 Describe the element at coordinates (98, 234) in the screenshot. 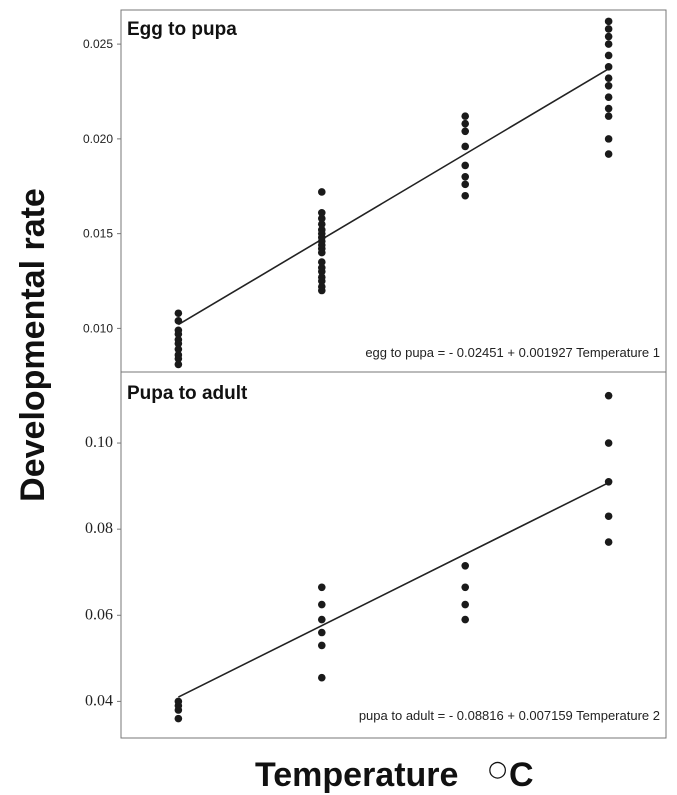

I see `y-tick-label: 0.015` at that location.